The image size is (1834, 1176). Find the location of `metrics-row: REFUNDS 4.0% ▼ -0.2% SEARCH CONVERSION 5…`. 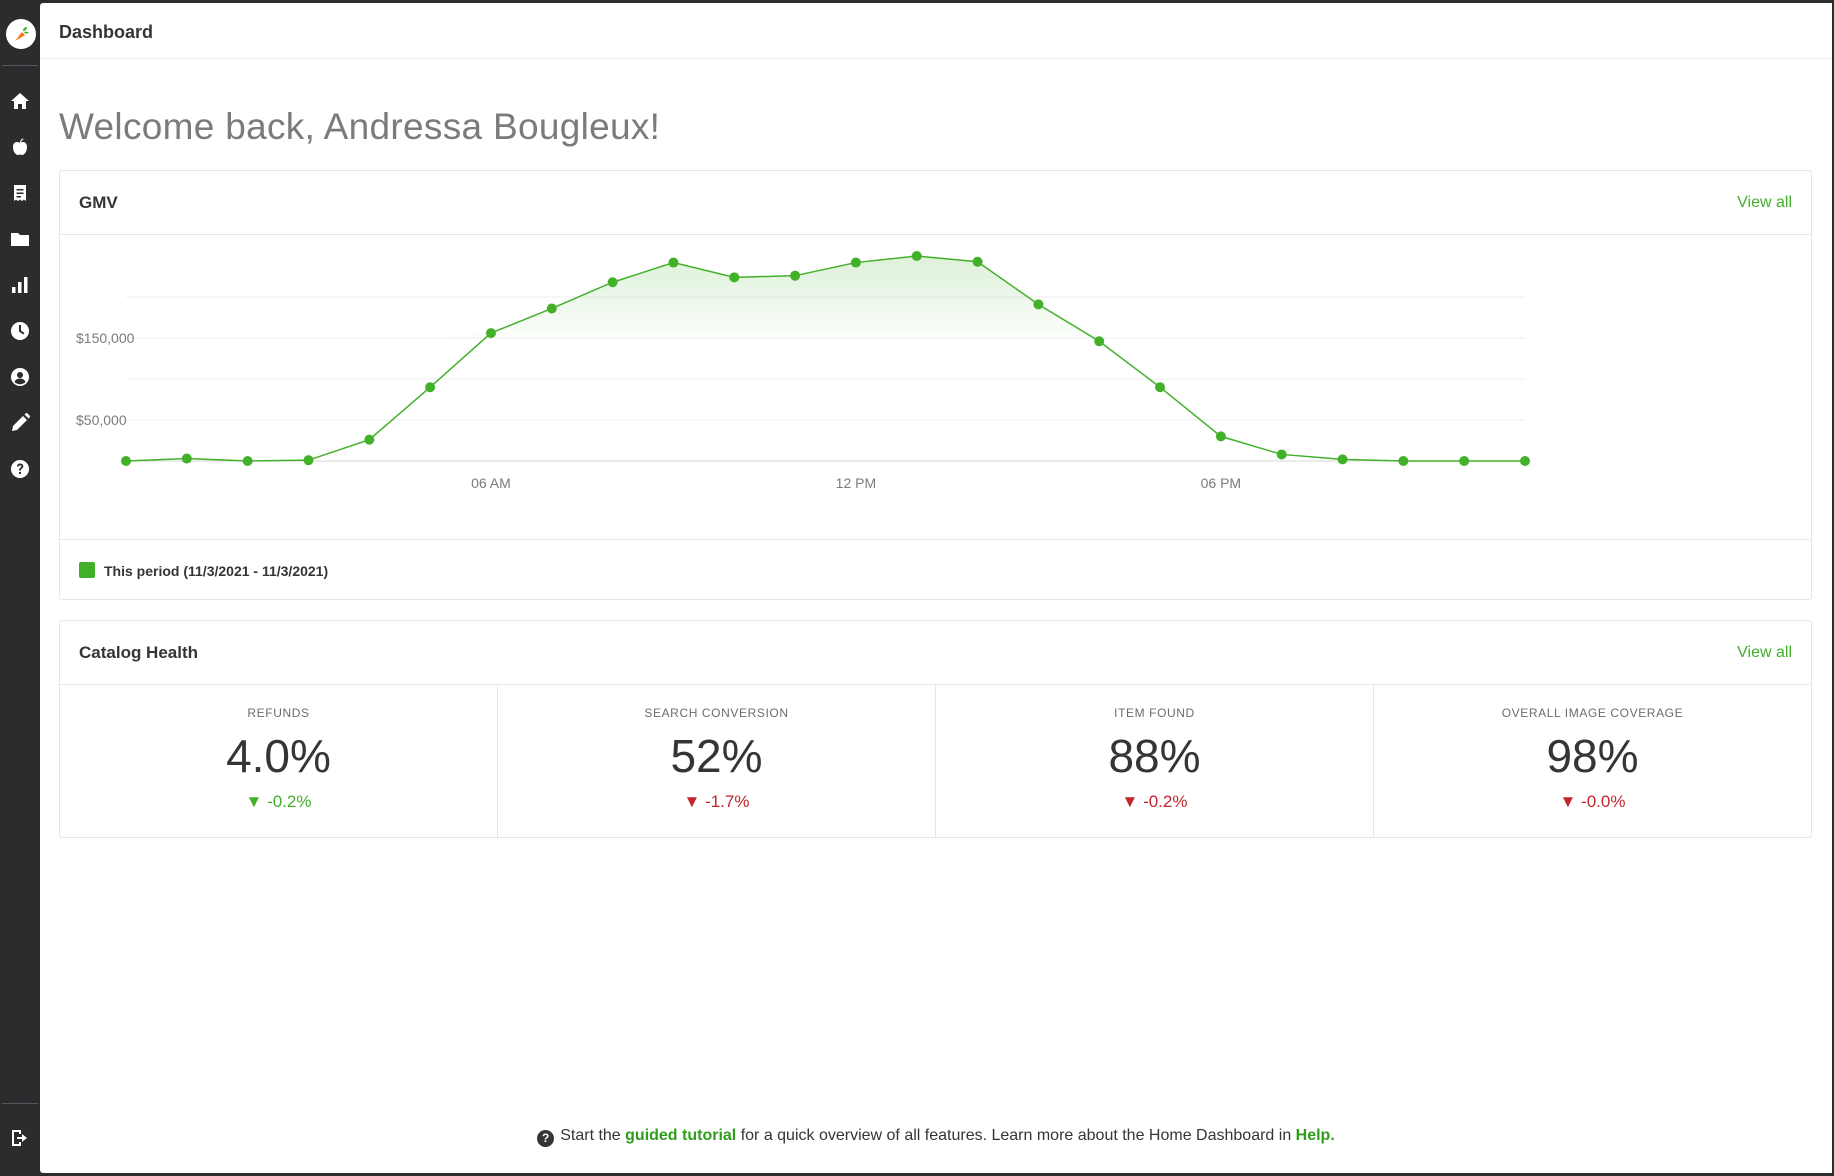

metrics-row: REFUNDS 4.0% ▼ -0.2% SEARCH CONVERSION 5… is located at coordinates (935, 761).